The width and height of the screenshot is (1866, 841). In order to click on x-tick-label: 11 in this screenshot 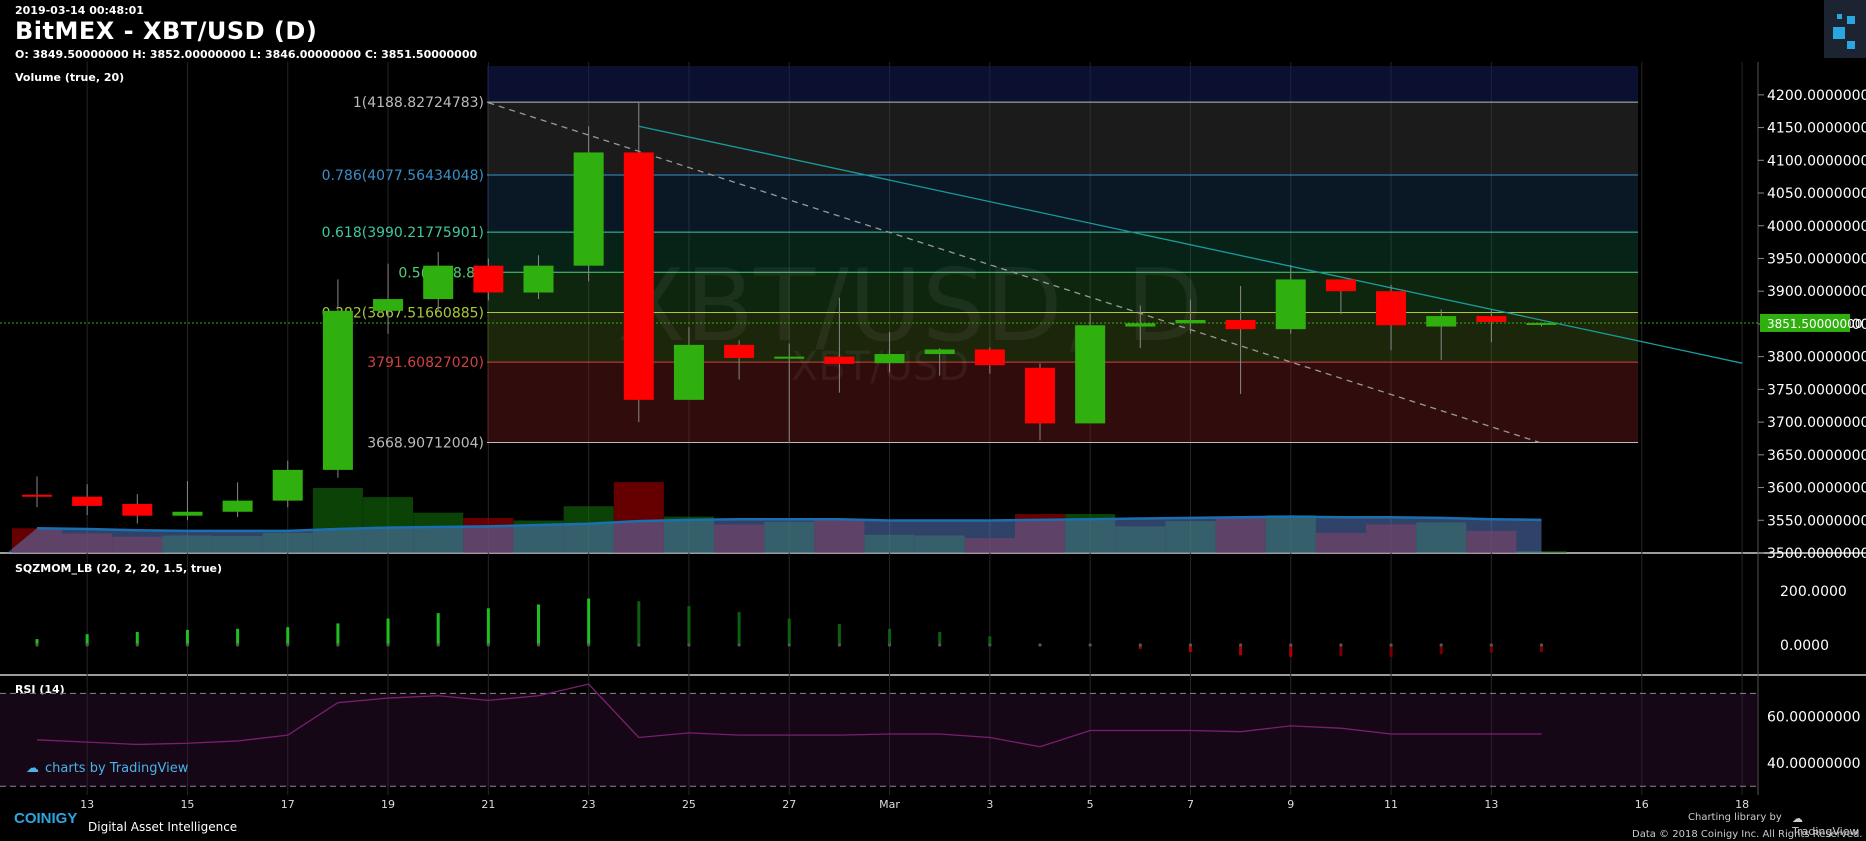, I will do `click(1391, 804)`.